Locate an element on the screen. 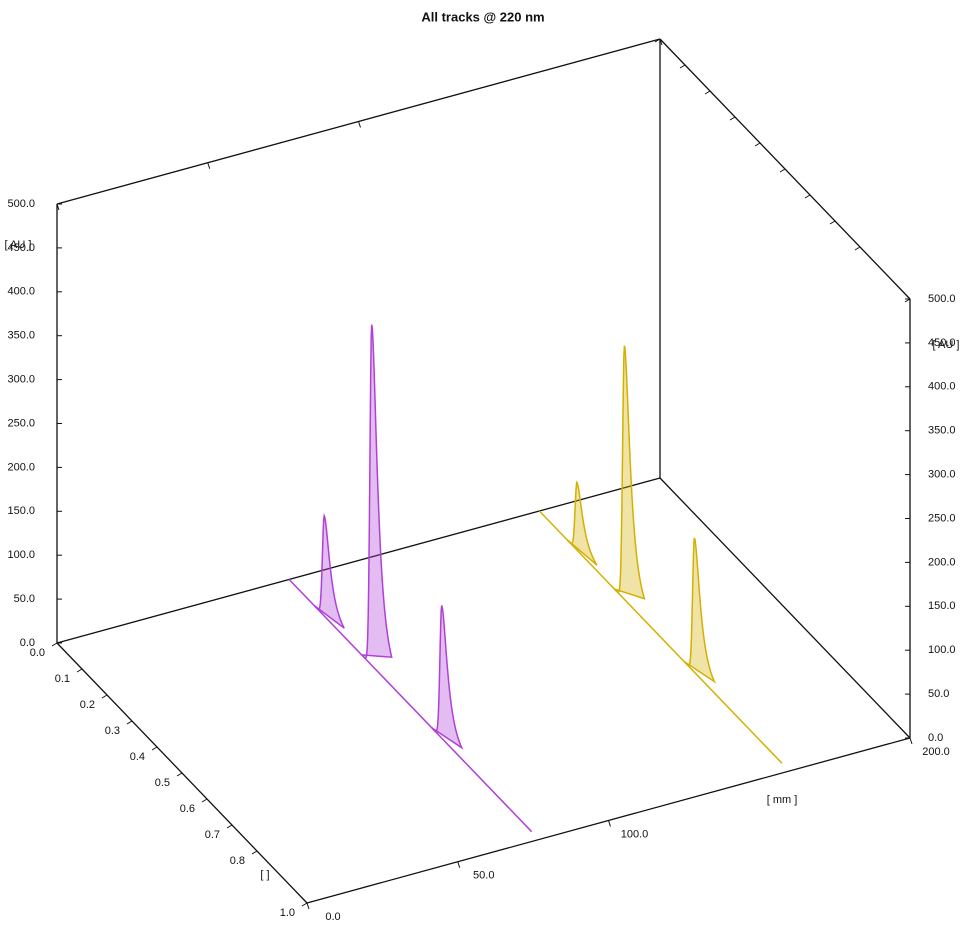 This screenshot has height=932, width=967. x-tick-label: 100.0 is located at coordinates (635, 834).